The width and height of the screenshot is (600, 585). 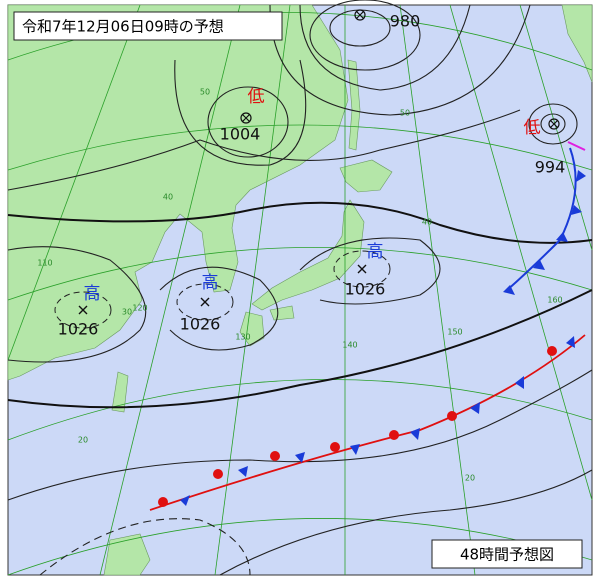 What do you see at coordinates (242, 337) in the screenshot?
I see `grid-label: 130` at bounding box center [242, 337].